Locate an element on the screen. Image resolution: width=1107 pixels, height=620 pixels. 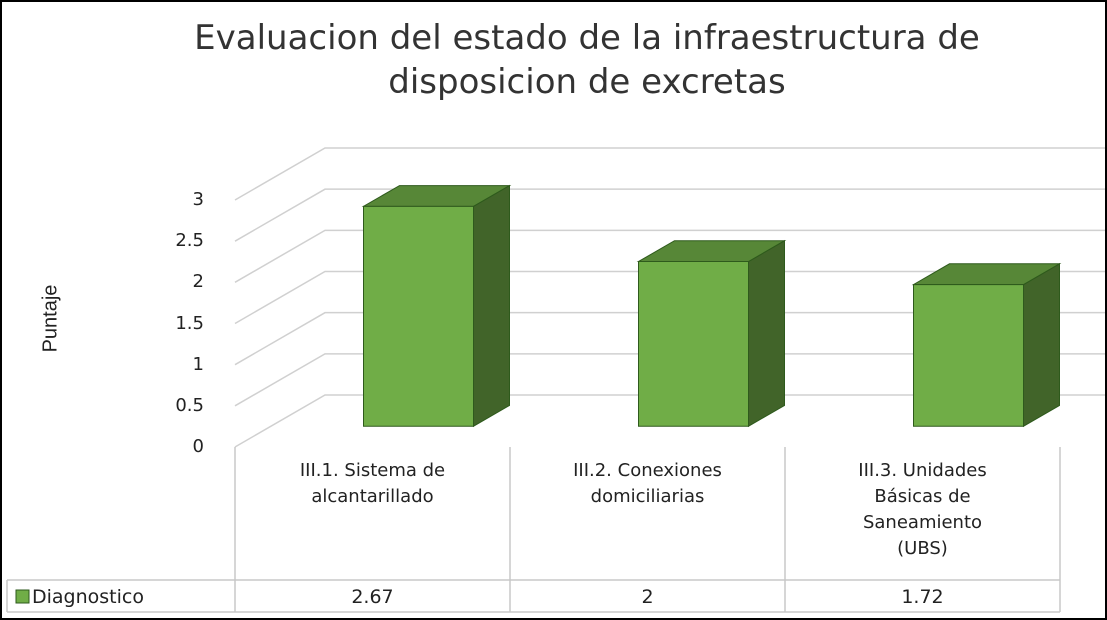
x-tick-label: III.2. Conexiones domiciliarias is located at coordinates (647, 483).